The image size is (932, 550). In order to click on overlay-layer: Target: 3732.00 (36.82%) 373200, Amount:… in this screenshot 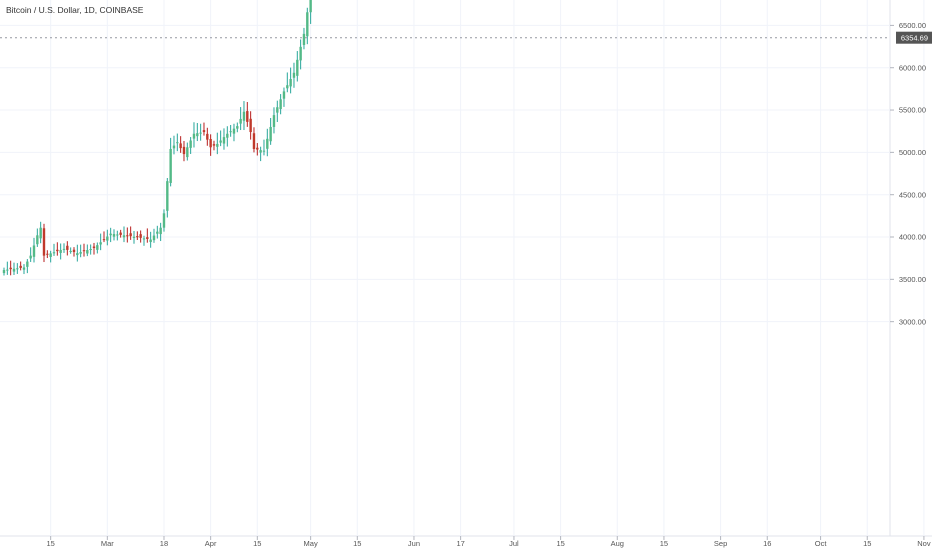, I will do `click(445, 38)`.